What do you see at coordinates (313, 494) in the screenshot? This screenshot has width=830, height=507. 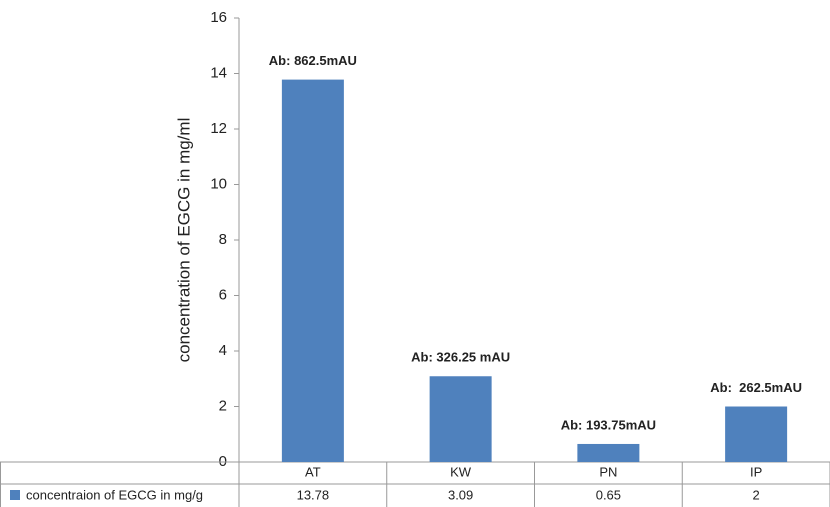 I see `table-value: 13.78` at bounding box center [313, 494].